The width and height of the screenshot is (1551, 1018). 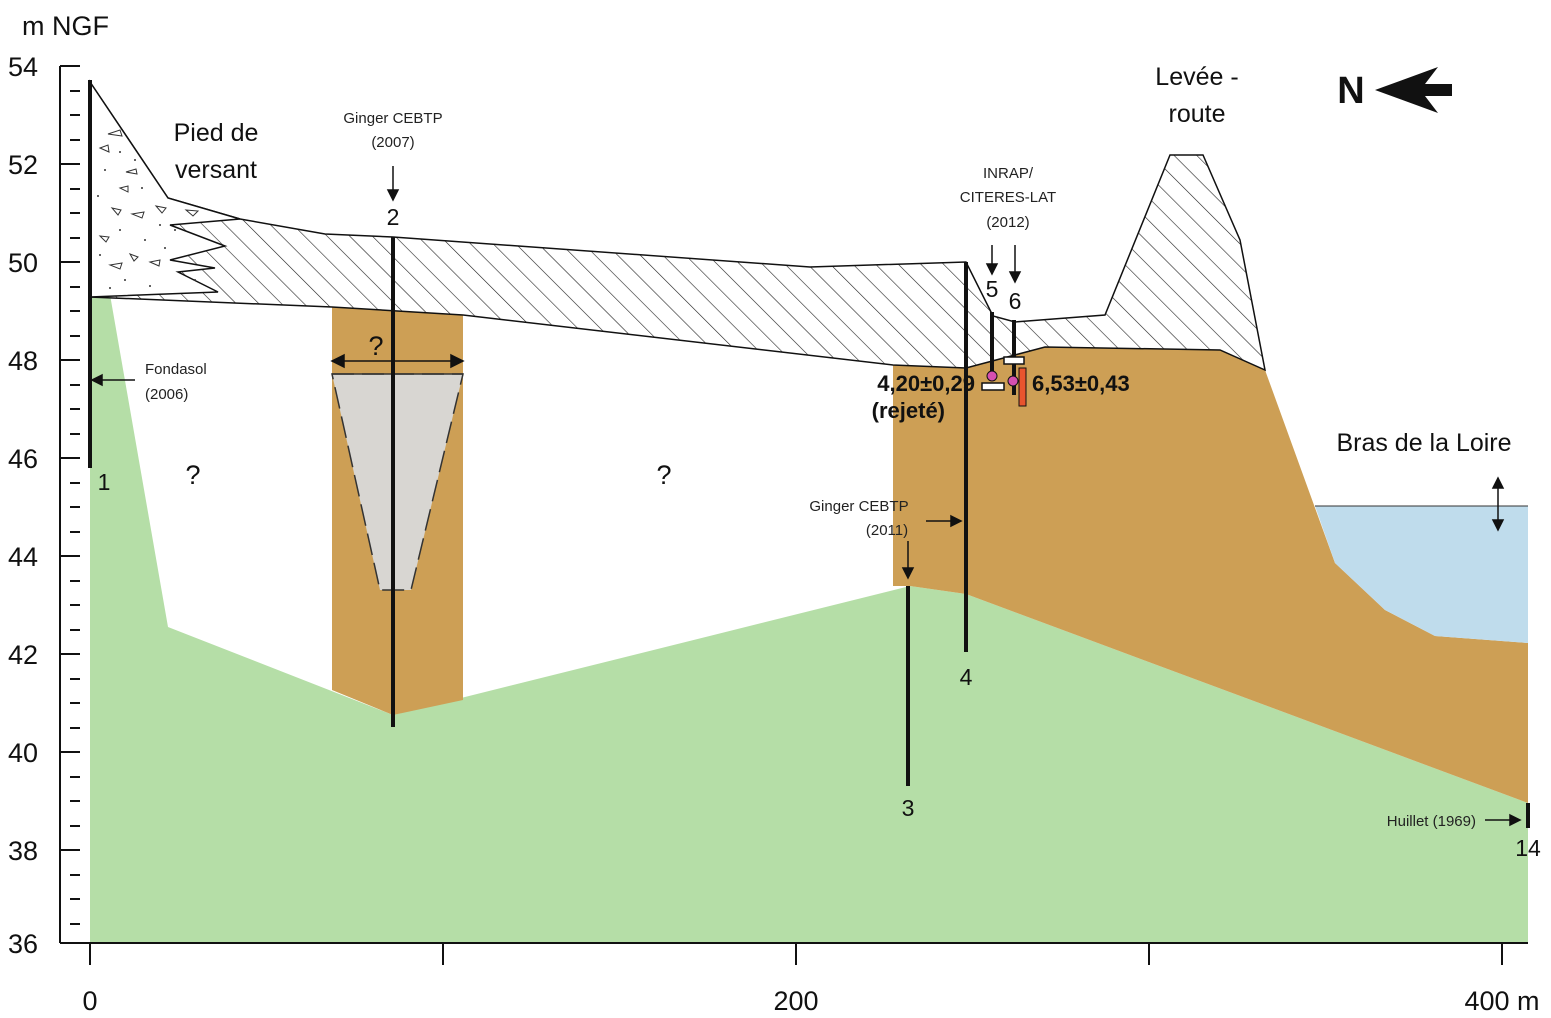 What do you see at coordinates (23, 753) in the screenshot?
I see `y-tick-label: 40` at bounding box center [23, 753].